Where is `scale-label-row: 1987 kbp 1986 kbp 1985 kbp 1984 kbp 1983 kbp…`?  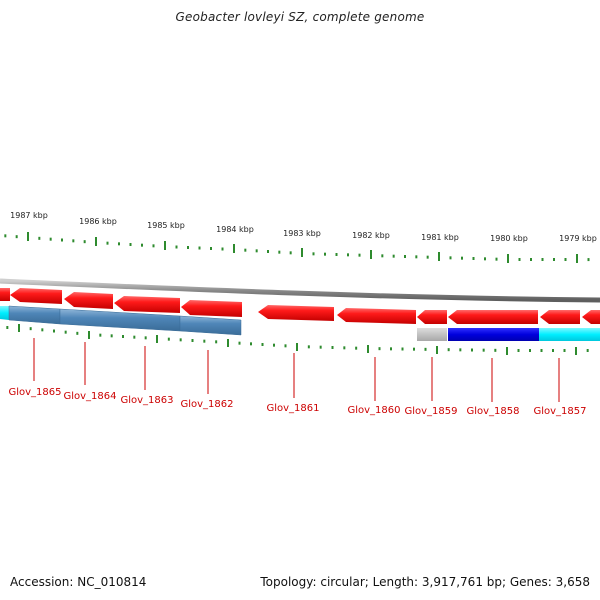 scale-label-row: 1987 kbp 1986 kbp 1985 kbp 1984 kbp 1983 kbp… is located at coordinates (303, 227).